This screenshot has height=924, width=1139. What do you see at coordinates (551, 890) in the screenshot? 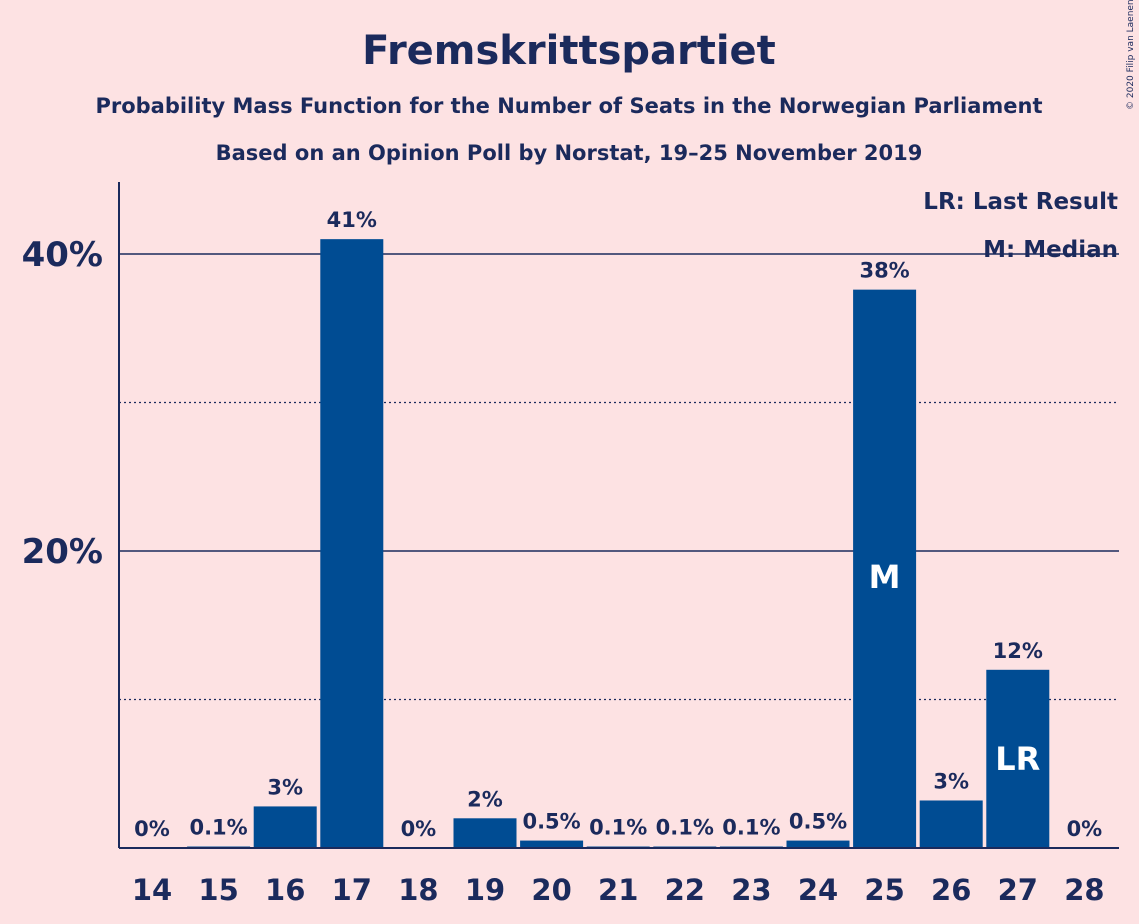
I see `x-tick-label-20: 20` at bounding box center [551, 890].